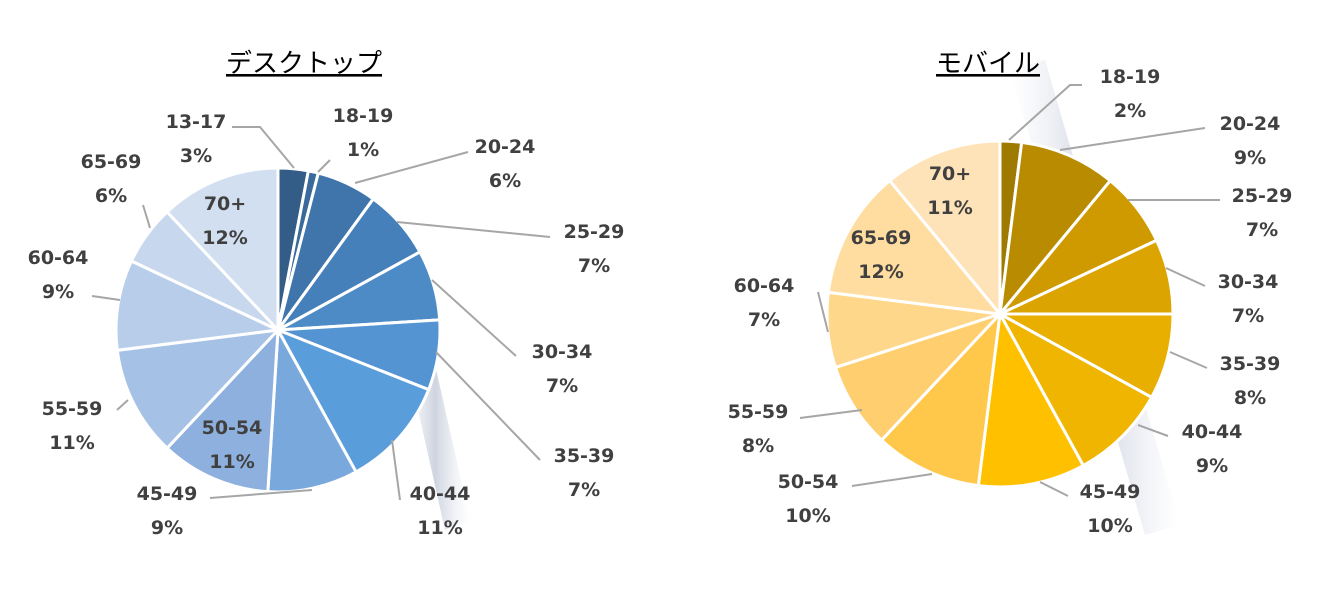 The image size is (1331, 603). Describe the element at coordinates (758, 446) in the screenshot. I see `mobile-value-label-55-59: 8%` at that location.